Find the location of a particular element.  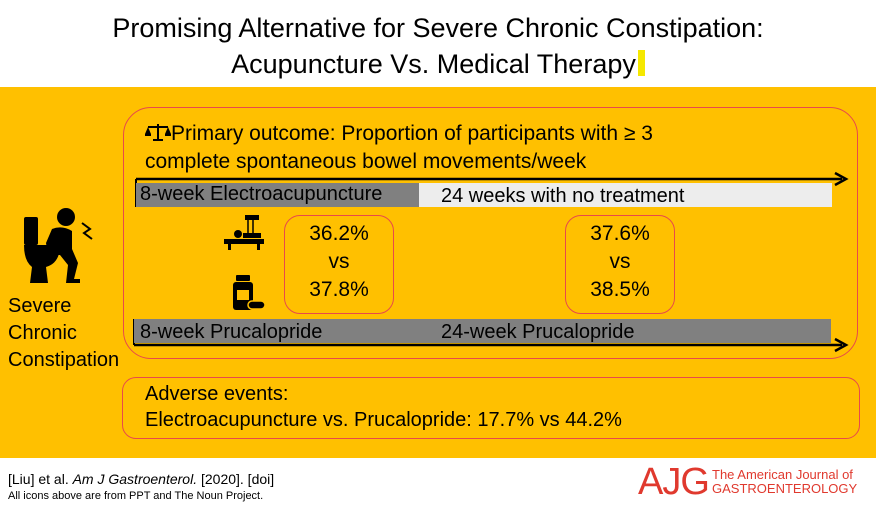

journal-name-line-2: GASTROENTEROLOGY is located at coordinates (785, 488).